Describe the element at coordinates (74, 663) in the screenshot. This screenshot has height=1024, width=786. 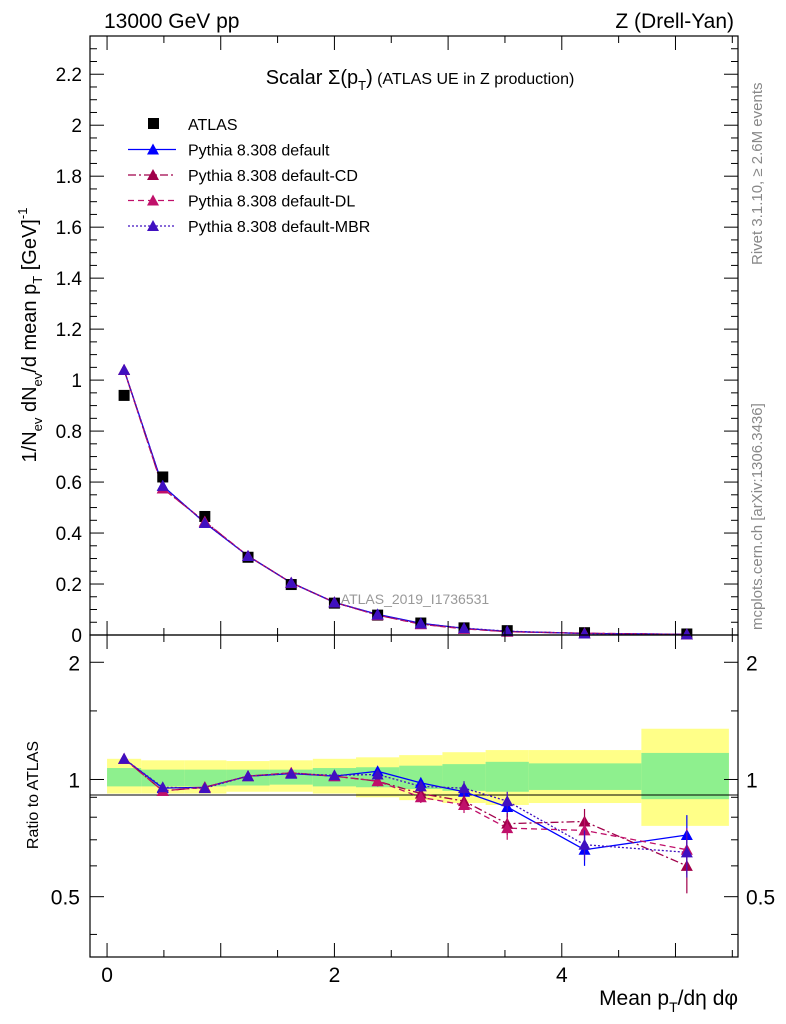
I see `ratio-ytick-label: 2` at that location.